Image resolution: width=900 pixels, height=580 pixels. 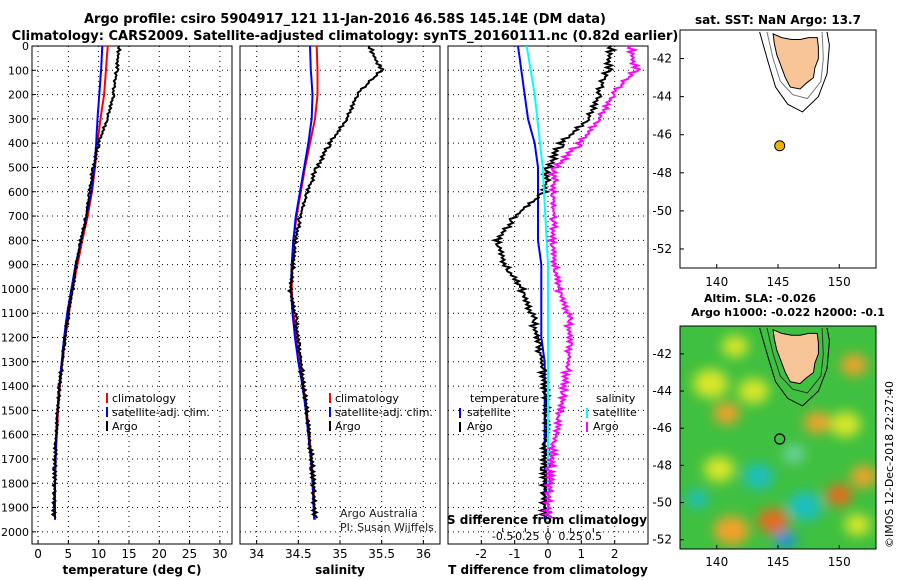 I want to click on y-tick-label: 400, so click(x=18, y=143).